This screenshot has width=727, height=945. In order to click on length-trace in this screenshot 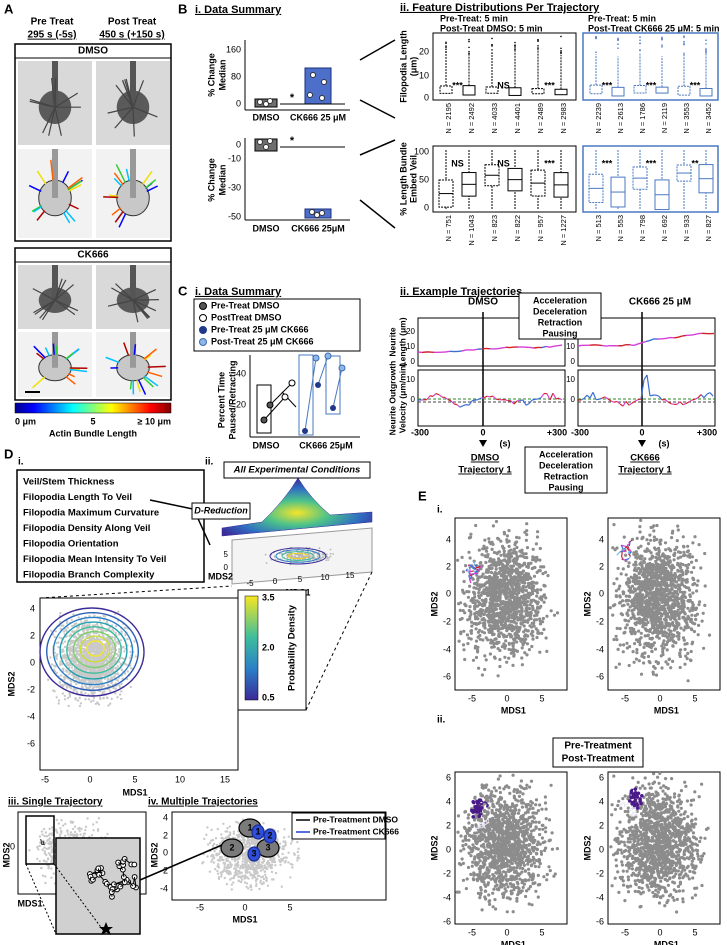, I will do `click(504, 347)`.